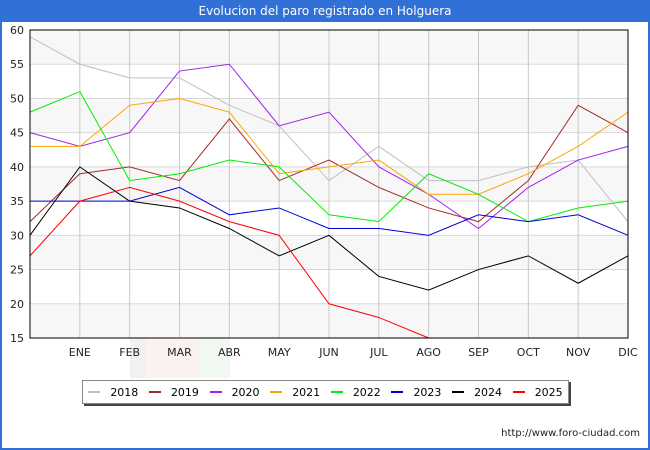 This screenshot has height=450, width=650. Describe the element at coordinates (428, 352) in the screenshot. I see `x-tick-label: AGO` at that location.